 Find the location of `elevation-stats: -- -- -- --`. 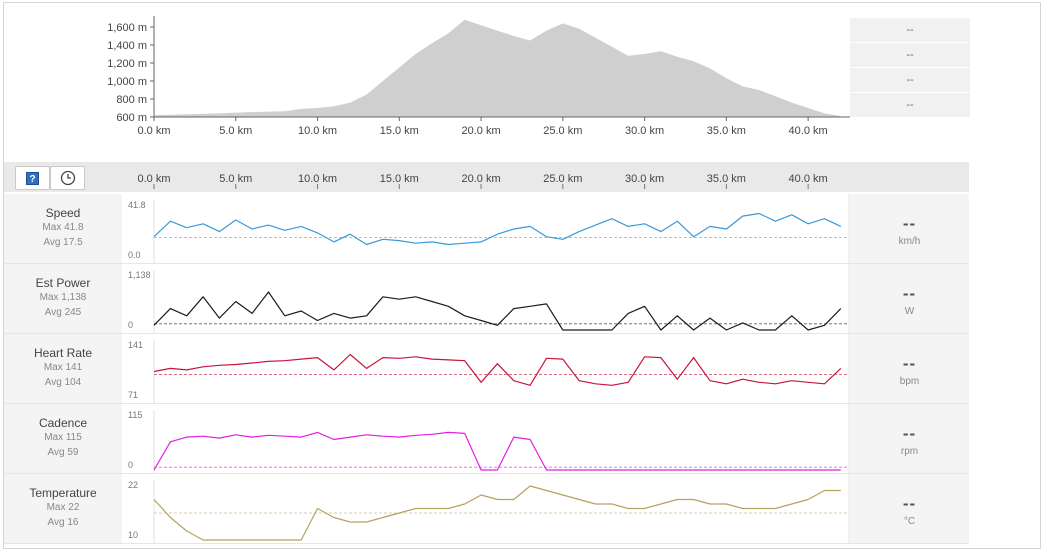

elevation-stats: -- -- -- -- is located at coordinates (910, 68).